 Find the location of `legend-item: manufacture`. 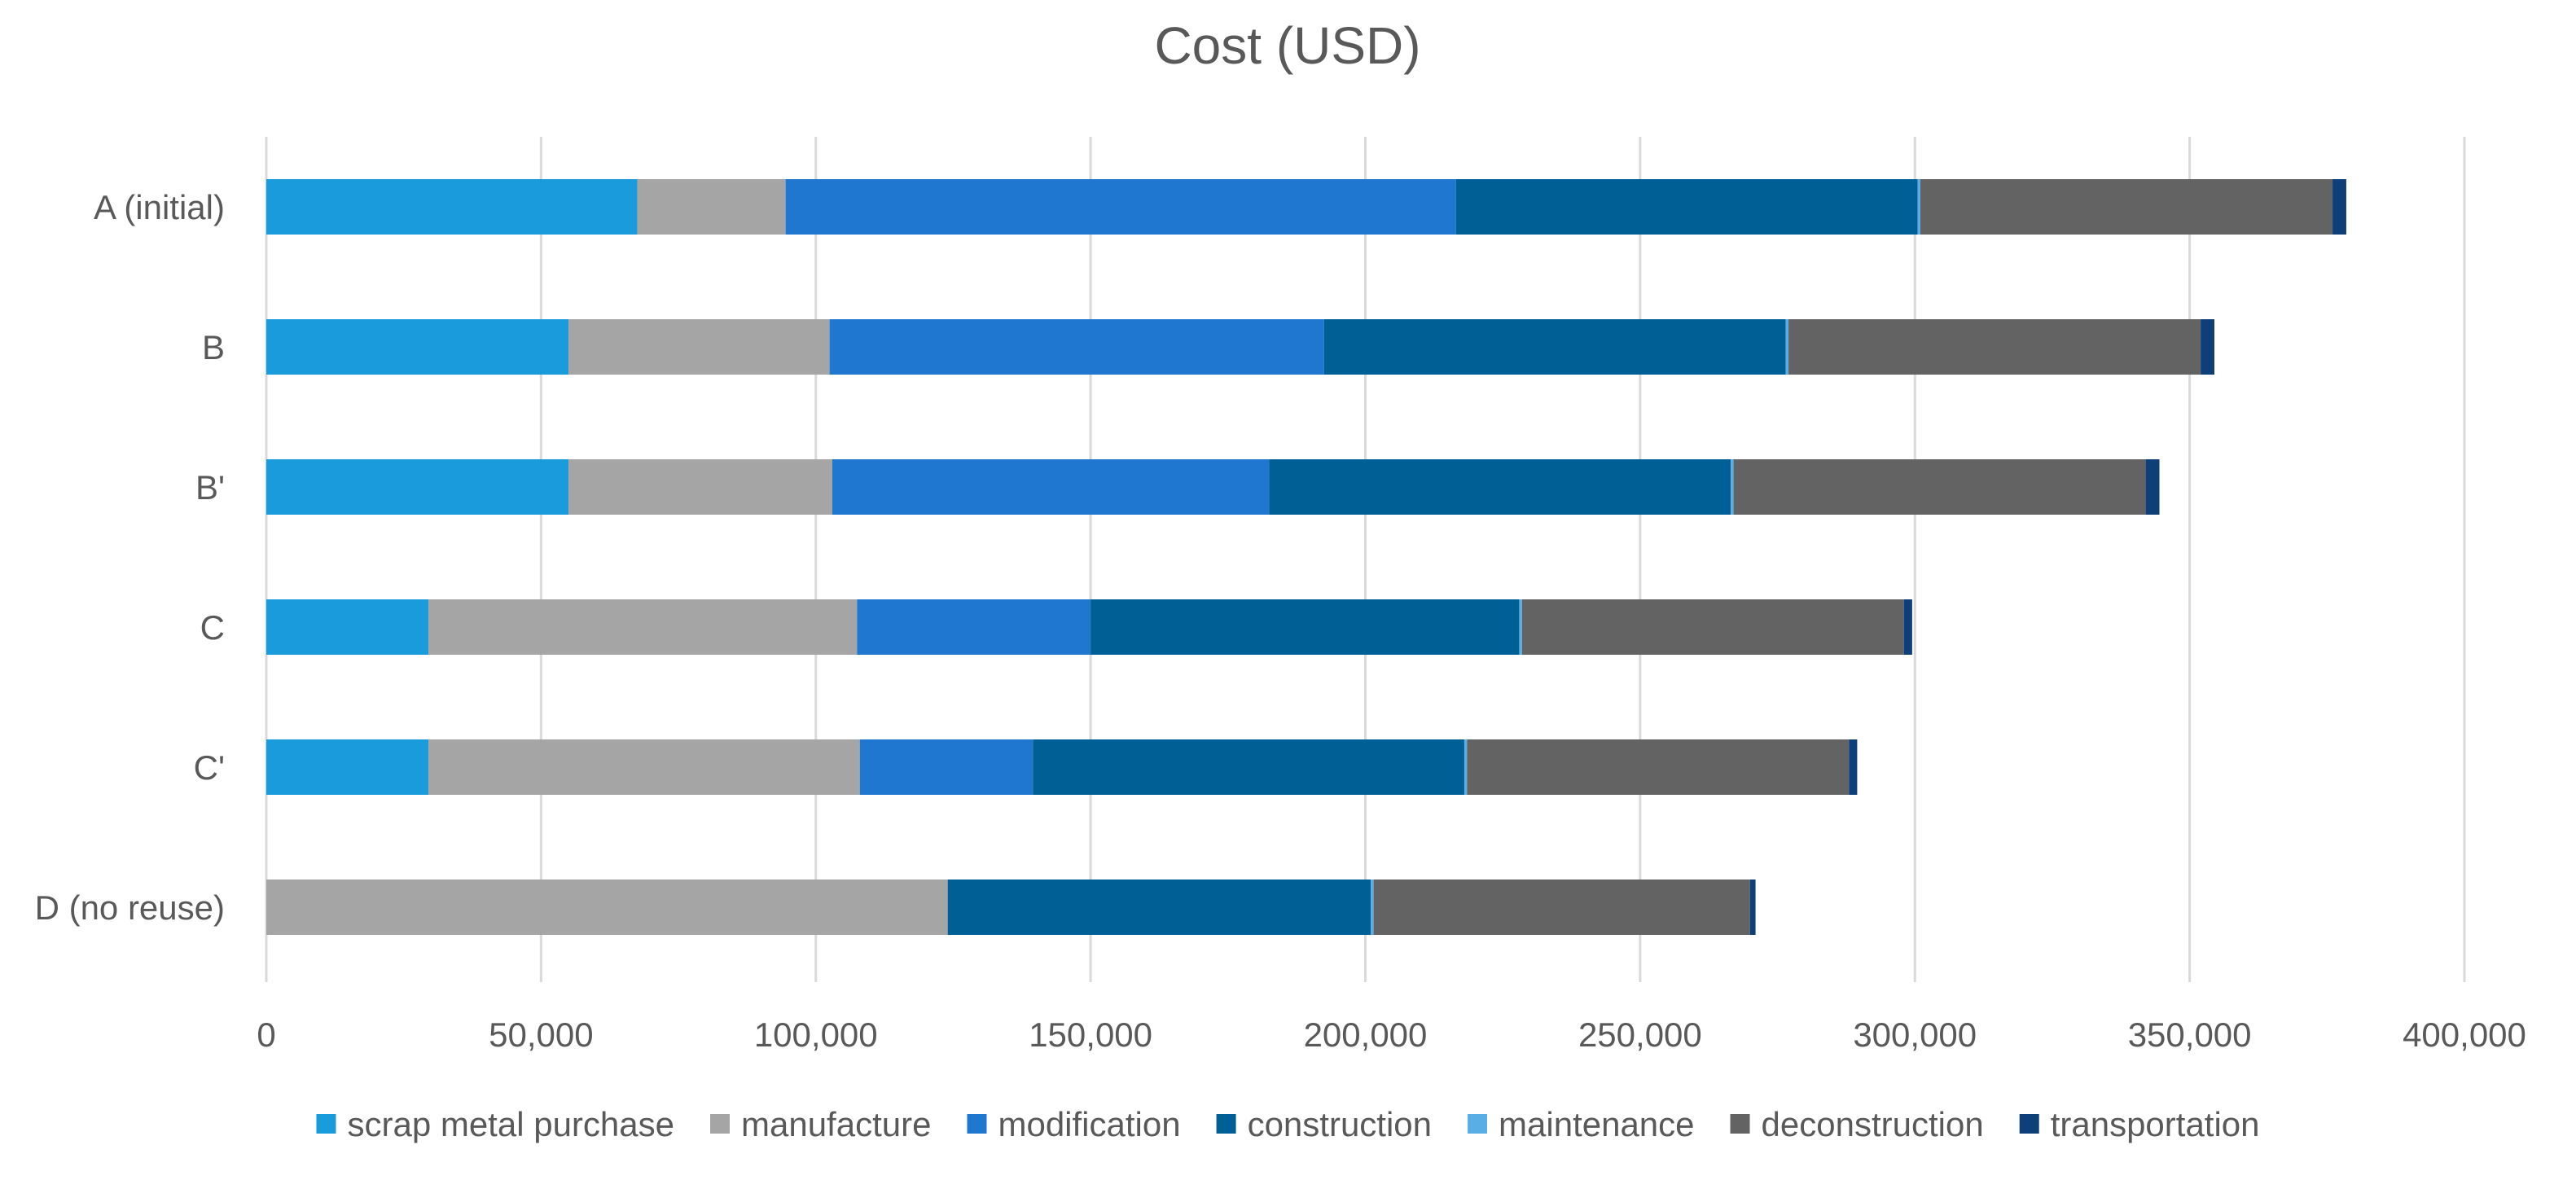

legend-item: manufacture is located at coordinates (820, 1124).